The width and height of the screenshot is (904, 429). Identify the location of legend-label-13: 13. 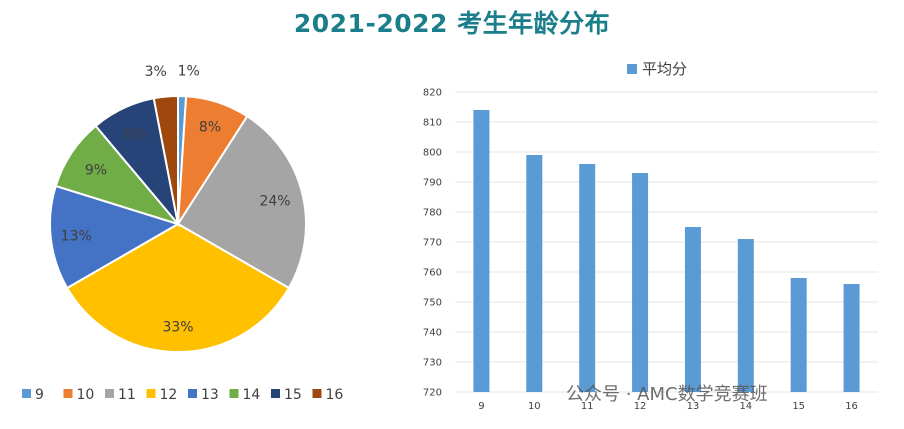
(210, 395).